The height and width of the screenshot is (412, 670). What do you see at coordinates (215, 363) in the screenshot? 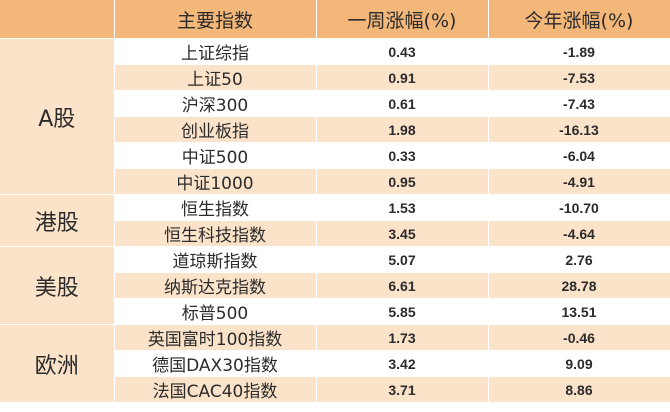
I see `index-name-cell: 德国DAX30指数` at bounding box center [215, 363].